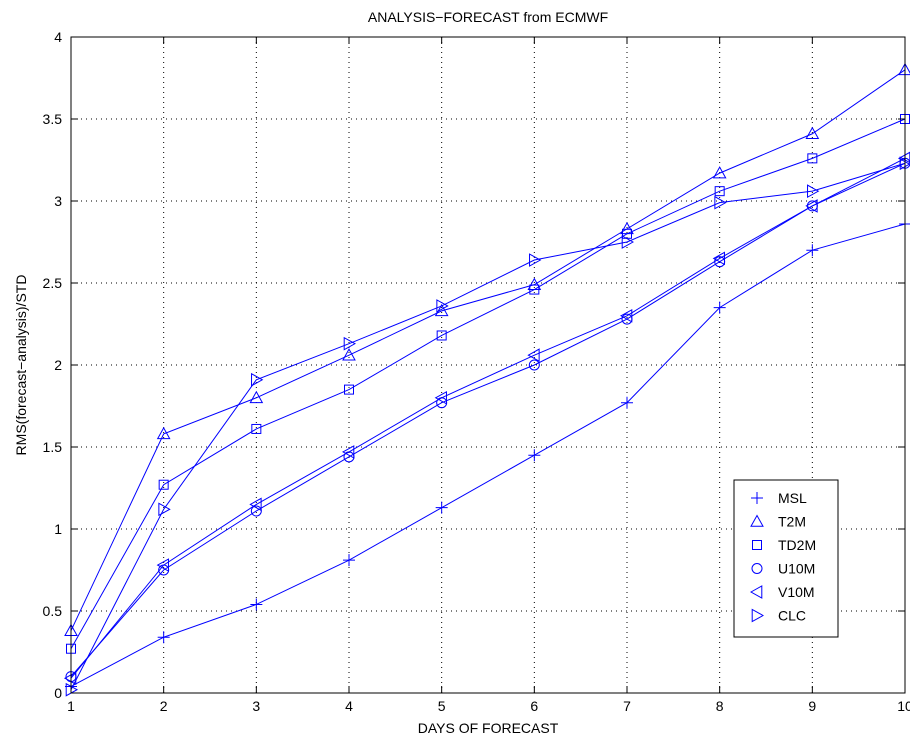  Describe the element at coordinates (534, 365) in the screenshot. I see `data-point-u10m` at that location.